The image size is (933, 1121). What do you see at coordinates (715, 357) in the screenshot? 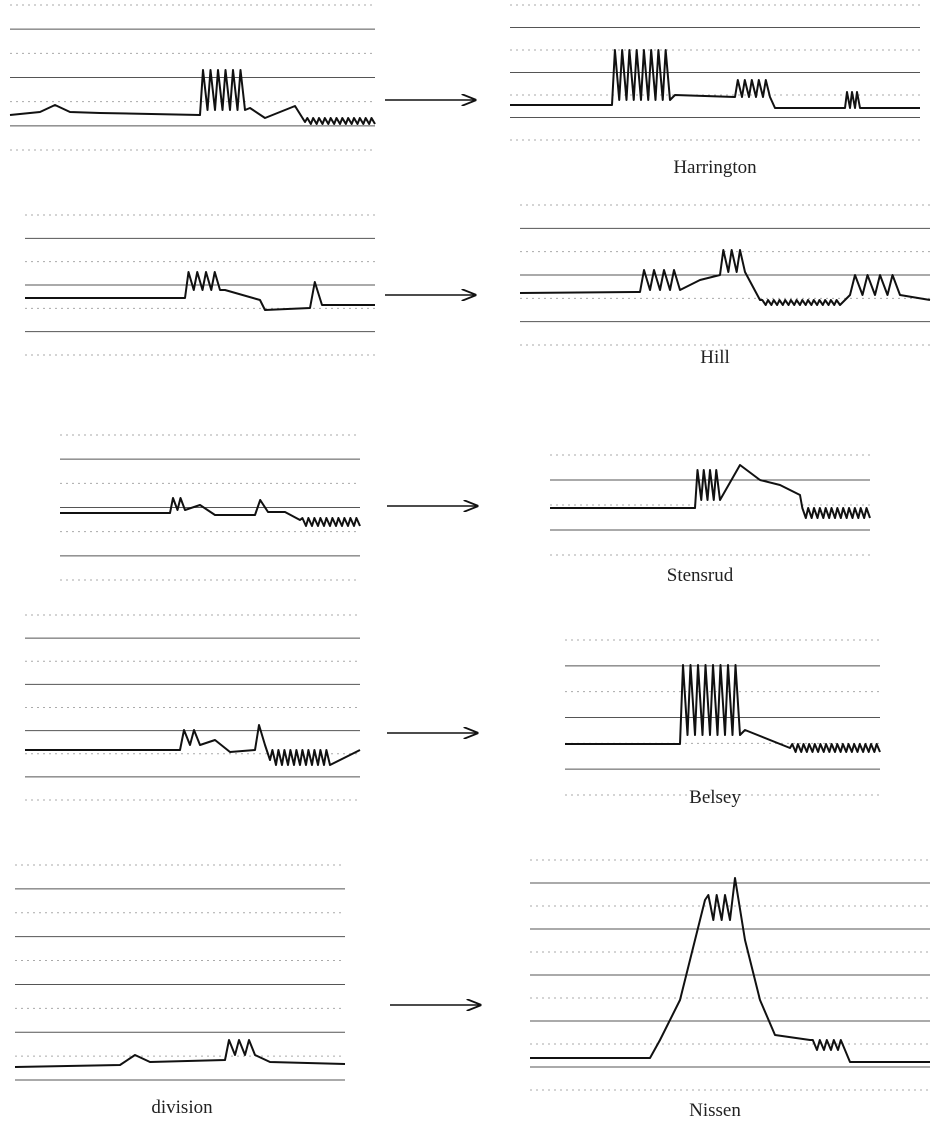
I see `label: Hill` at bounding box center [715, 357].